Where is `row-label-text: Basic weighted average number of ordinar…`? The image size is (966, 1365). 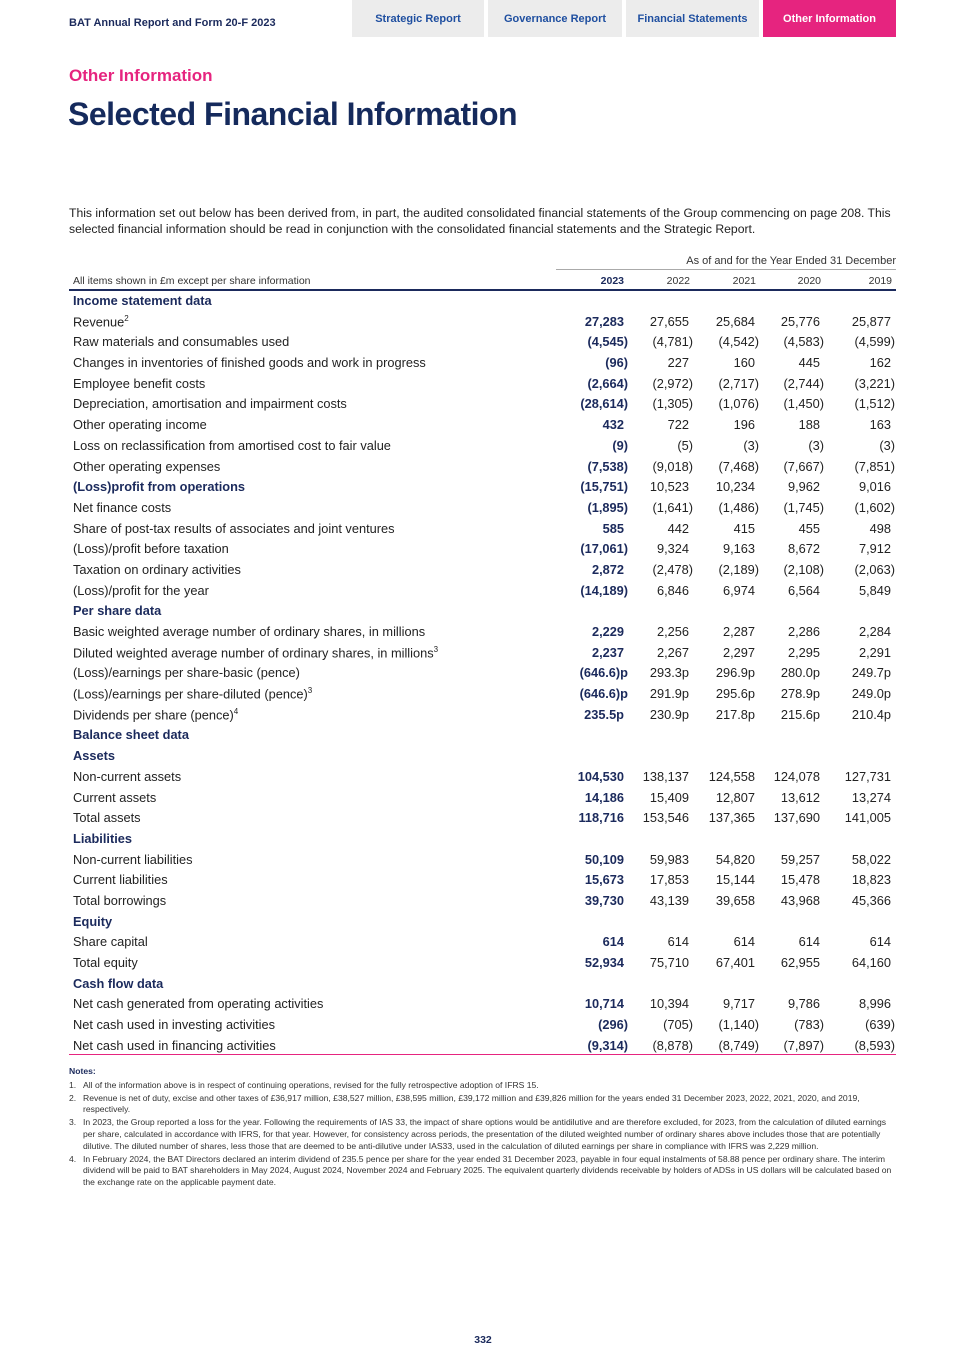 row-label-text: Basic weighted average number of ordinar… is located at coordinates (249, 631).